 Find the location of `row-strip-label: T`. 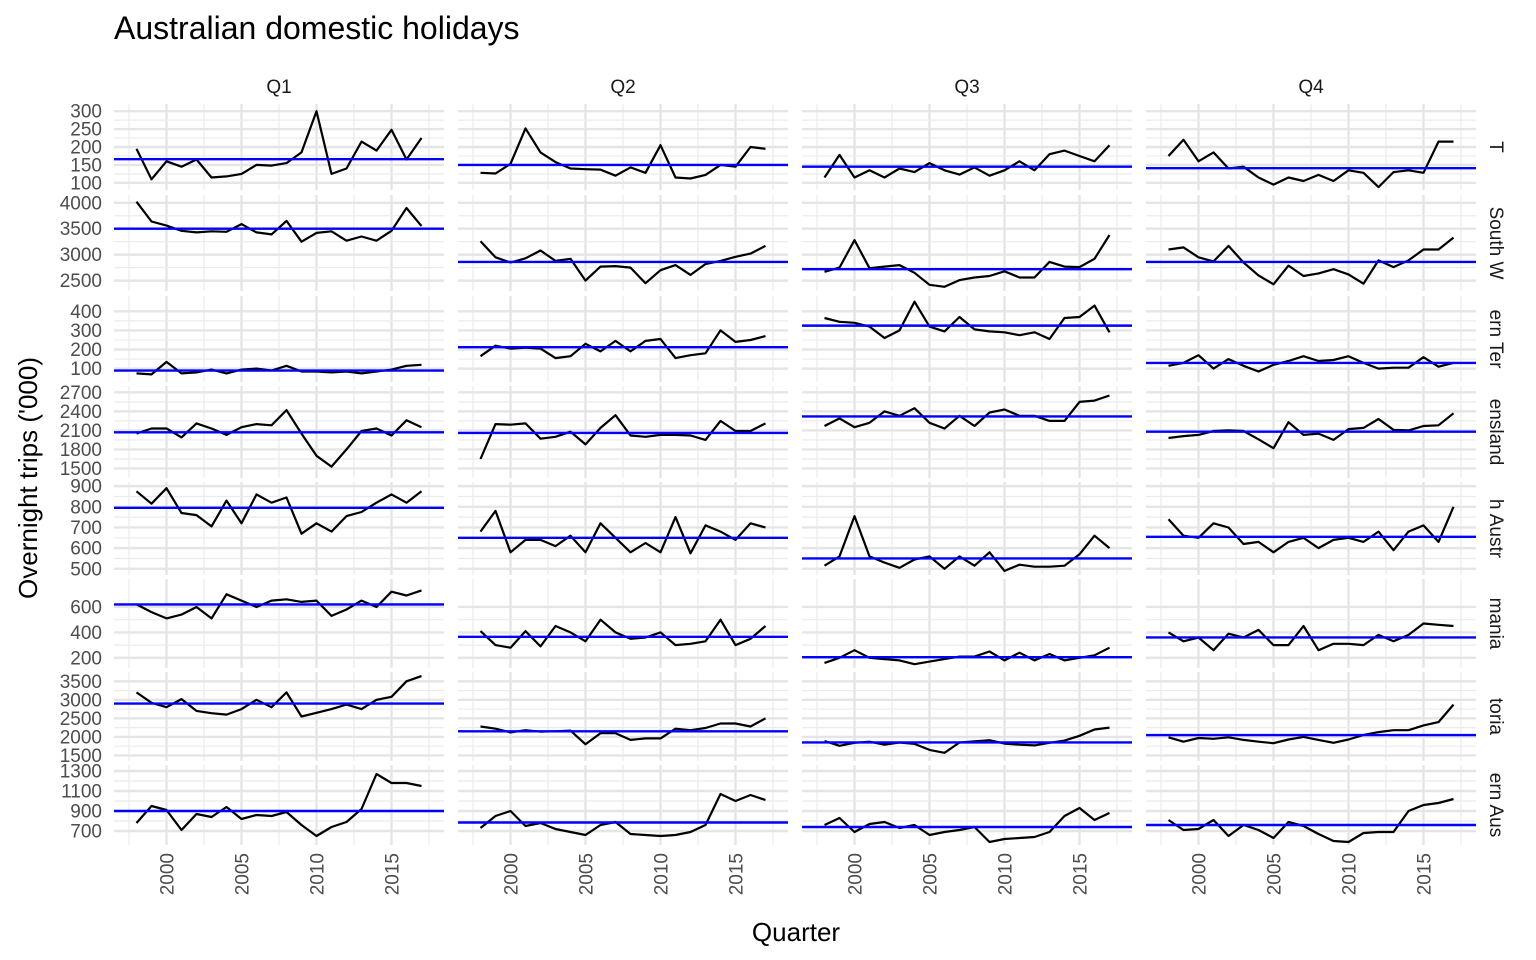

row-strip-label: T is located at coordinates (1495, 147).